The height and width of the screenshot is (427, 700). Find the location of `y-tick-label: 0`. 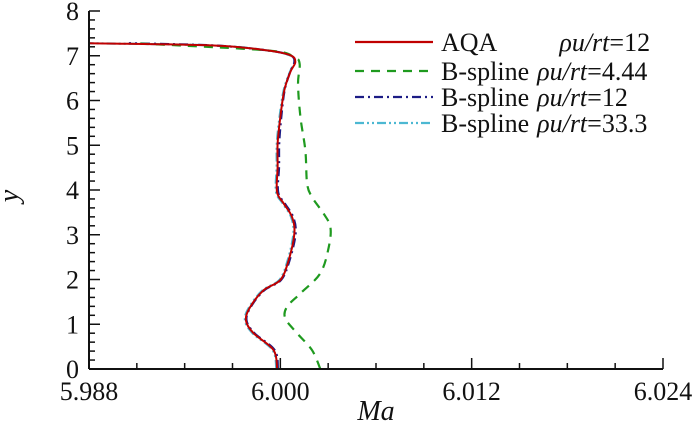

y-tick-label: 0 is located at coordinates (72, 369).